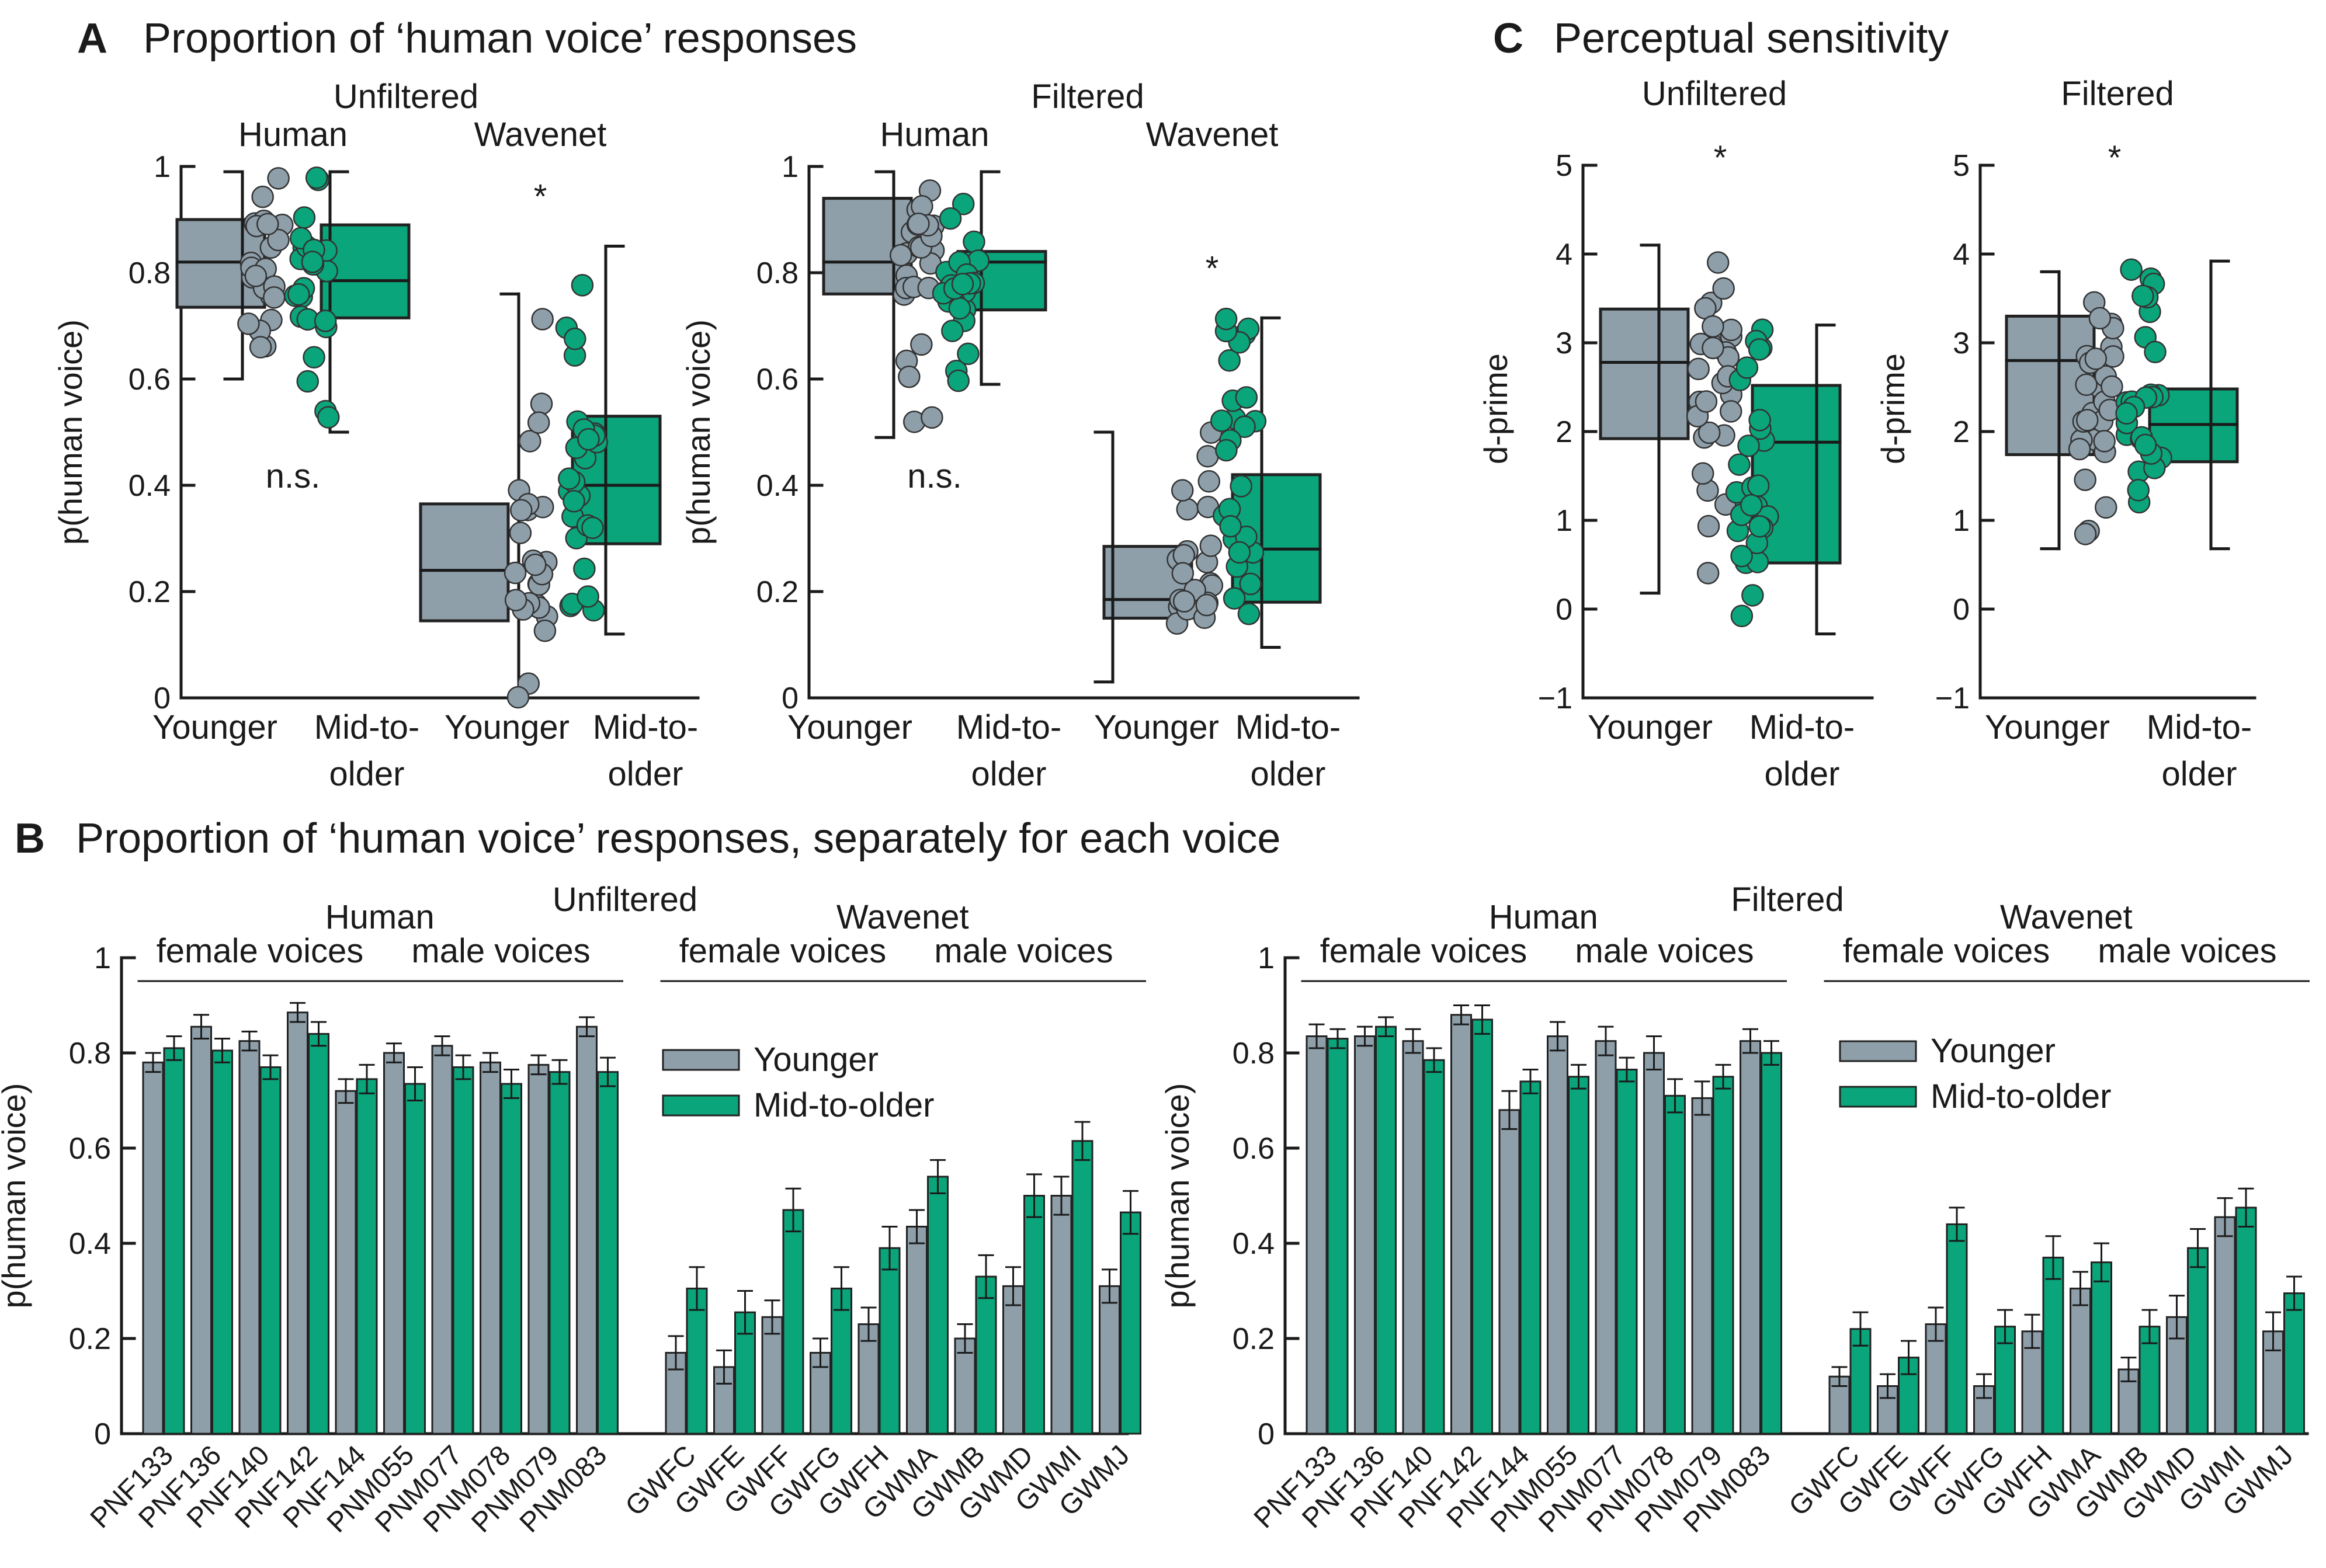 Image resolution: width=2326 pixels, height=1568 pixels. What do you see at coordinates (367, 774) in the screenshot?
I see `panel-a-unfiltered-human-xlabel-older-2: older` at bounding box center [367, 774].